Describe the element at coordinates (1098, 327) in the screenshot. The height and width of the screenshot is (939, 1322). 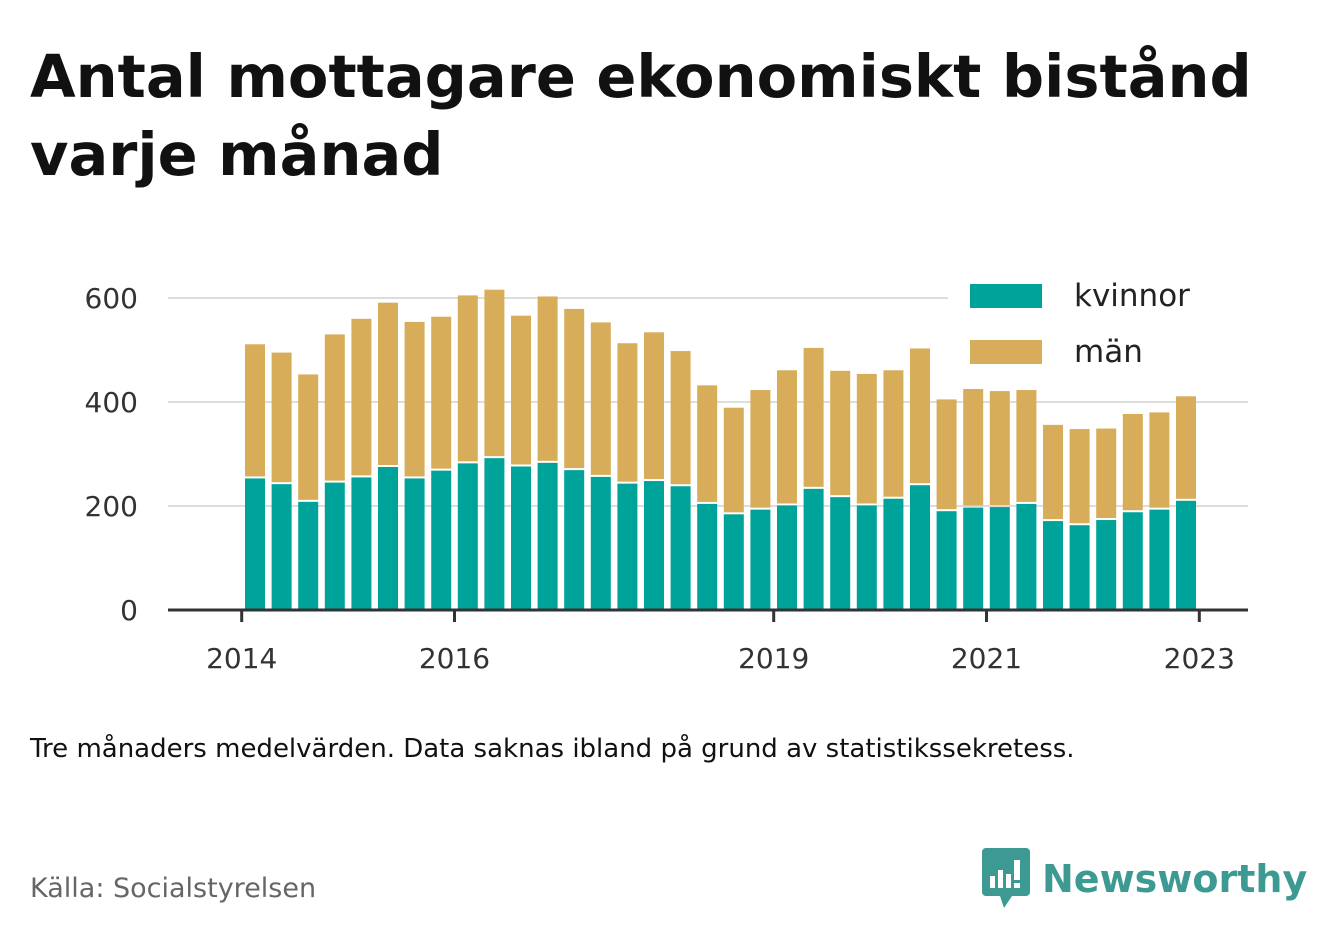
I see `legend: kvinnor män` at that location.